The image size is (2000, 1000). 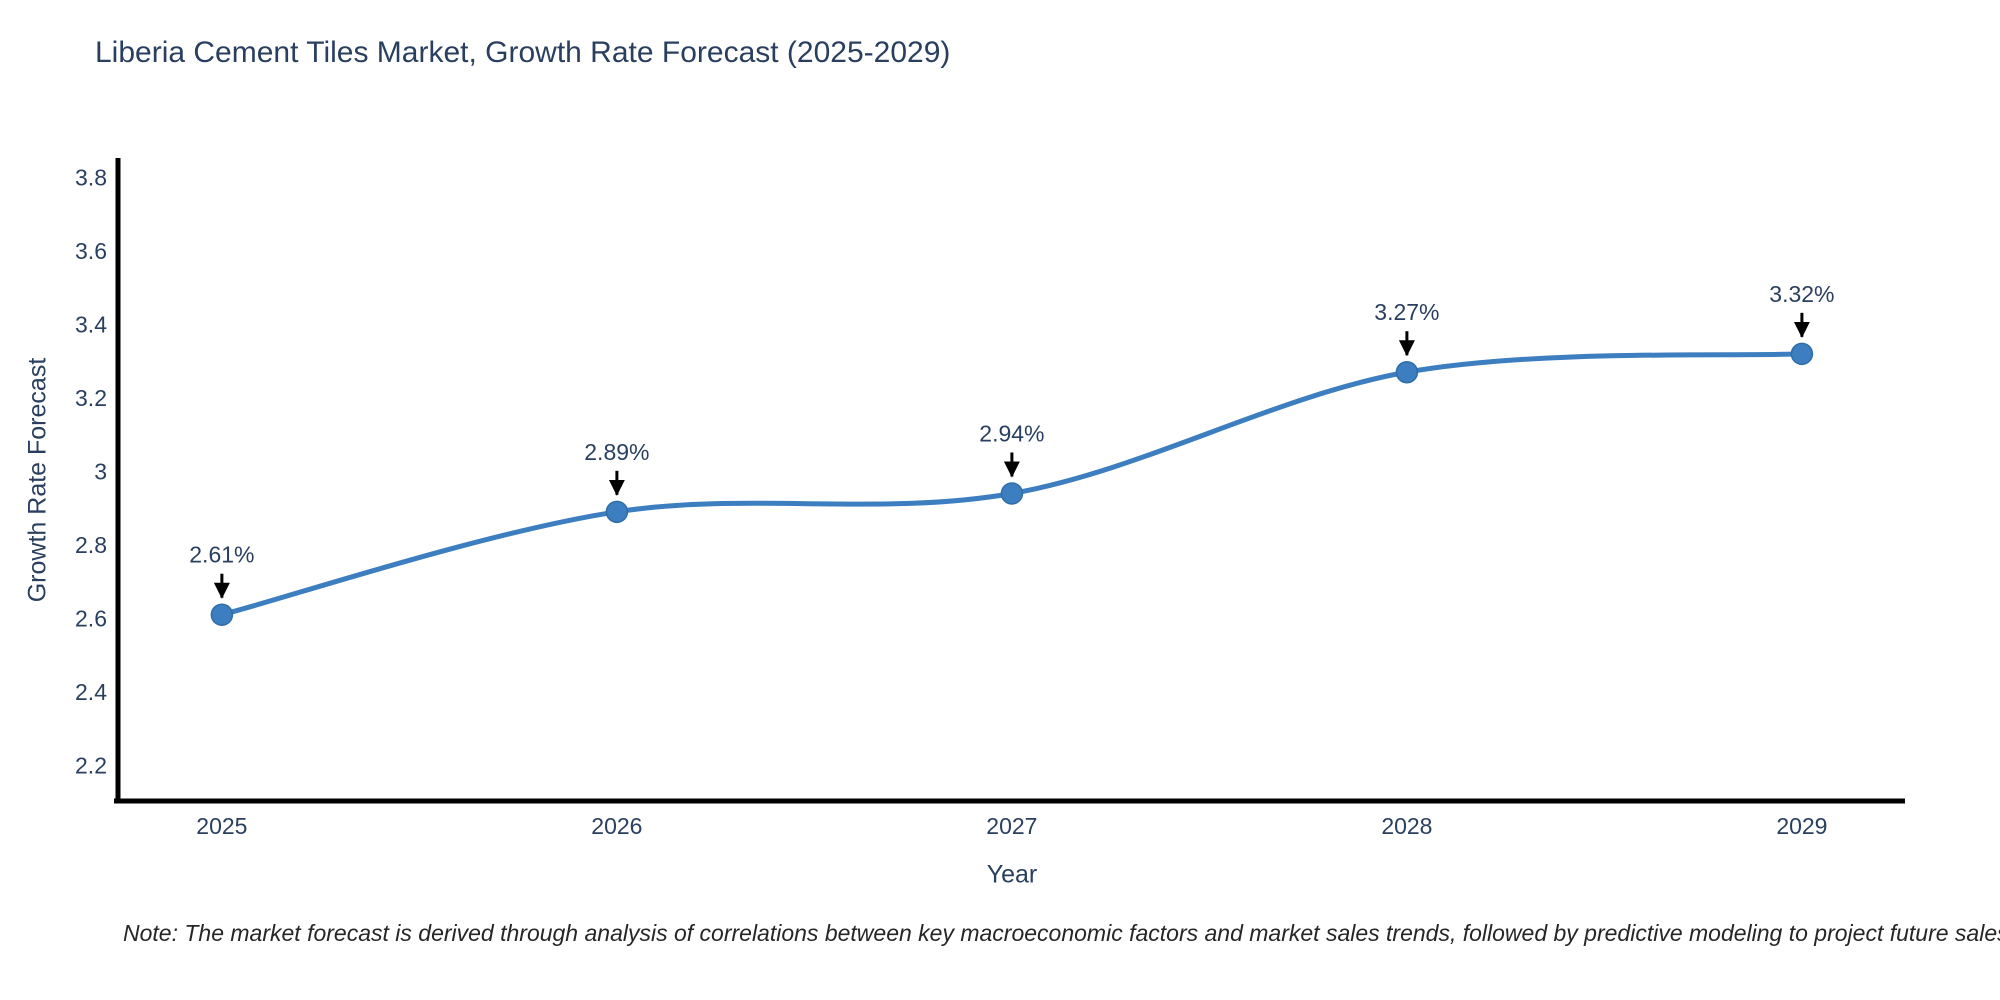 What do you see at coordinates (1801, 294) in the screenshot?
I see `point-value-annotation: 3.32%` at bounding box center [1801, 294].